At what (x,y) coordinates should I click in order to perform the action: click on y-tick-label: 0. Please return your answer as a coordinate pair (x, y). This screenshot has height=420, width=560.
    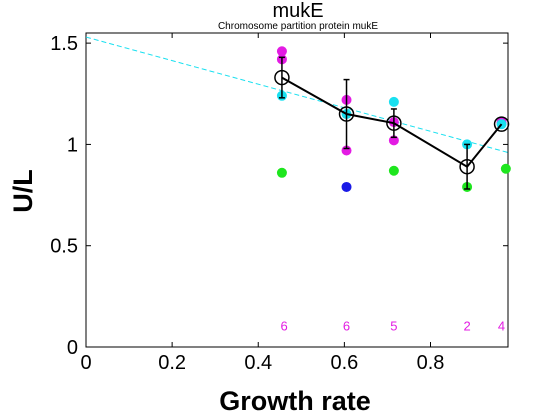
    Looking at the image, I should click on (72, 348).